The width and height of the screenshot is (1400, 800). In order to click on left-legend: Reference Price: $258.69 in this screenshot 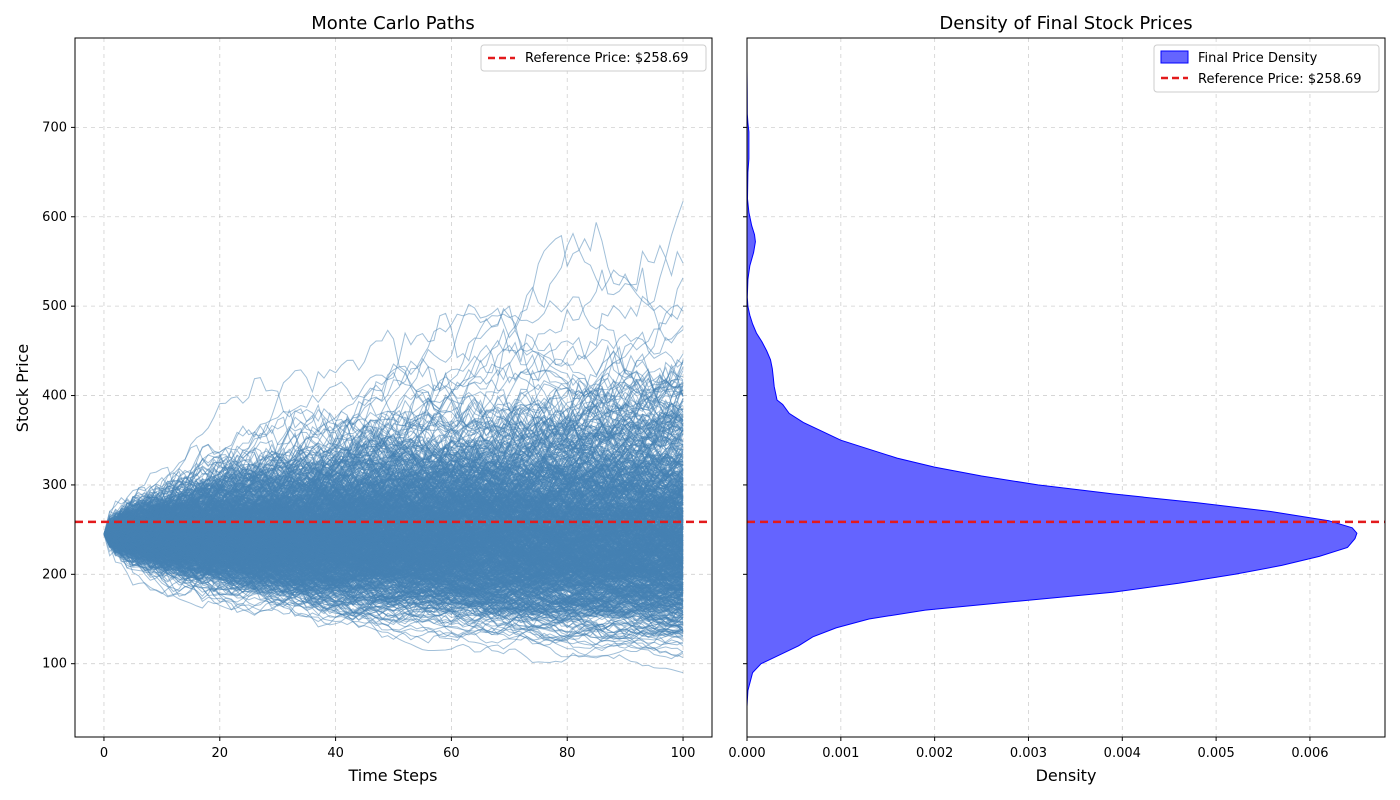, I will do `click(593, 58)`.